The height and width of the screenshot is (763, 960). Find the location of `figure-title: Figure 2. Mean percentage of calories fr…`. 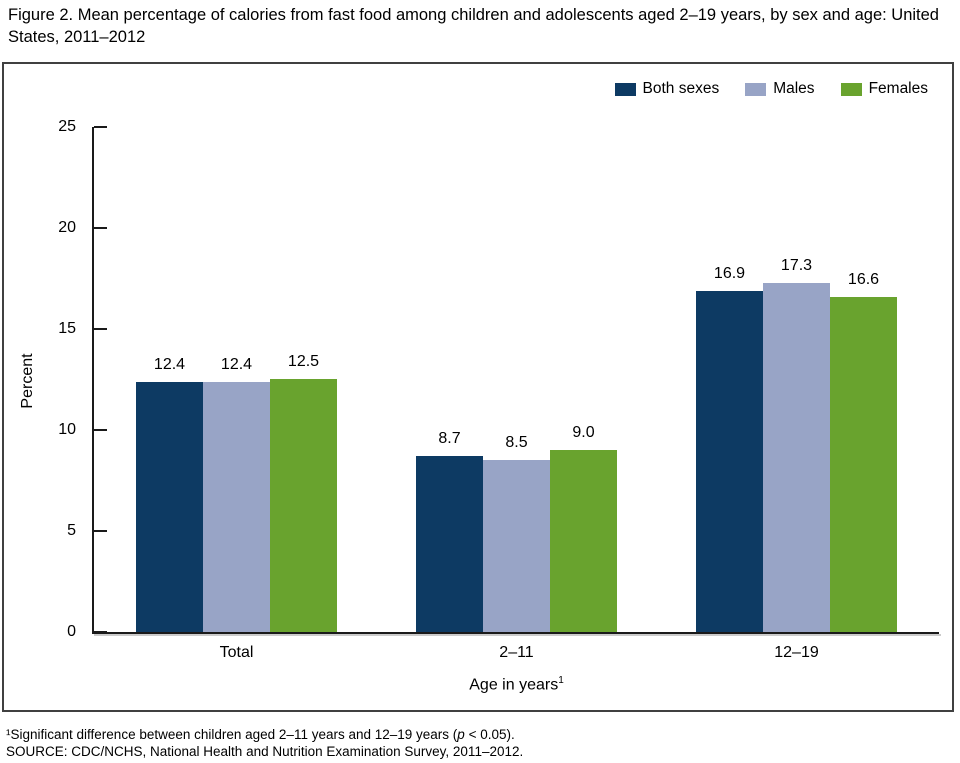

figure-title: Figure 2. Mean percentage of calories fr… is located at coordinates (473, 26).